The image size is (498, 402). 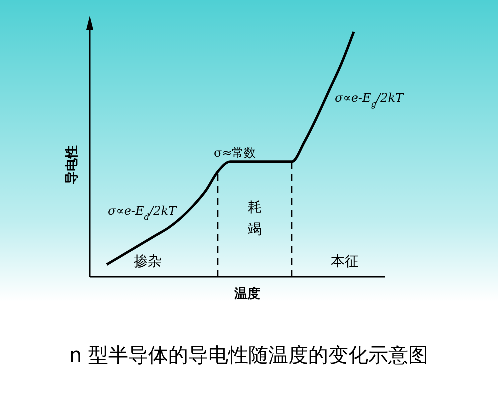 I want to click on annotation: σ≈常数, so click(x=235, y=153).